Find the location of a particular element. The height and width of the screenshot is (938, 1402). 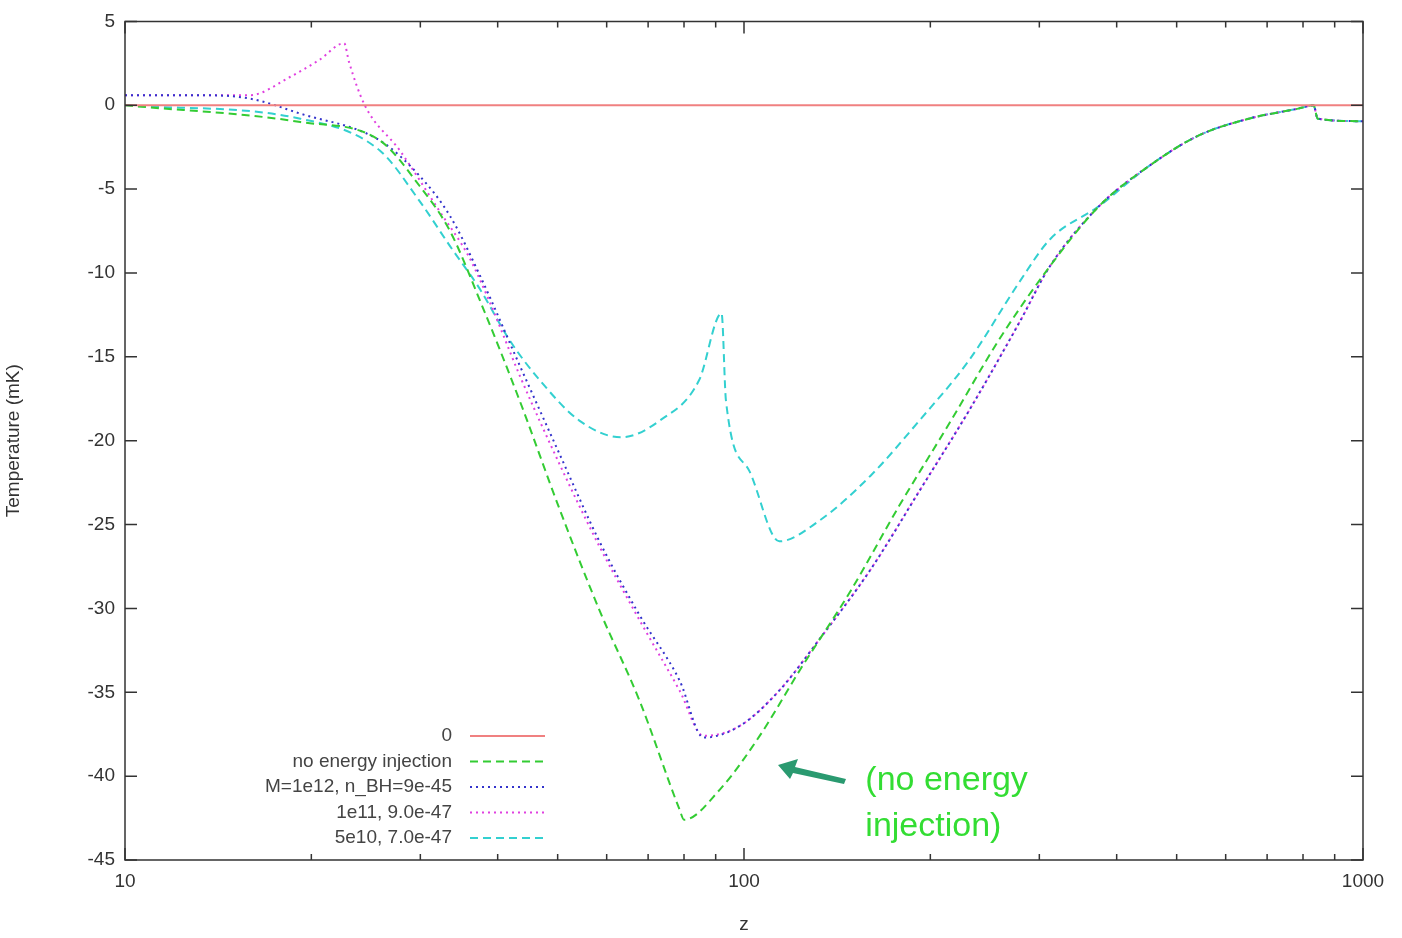

y-tick-label: -30 is located at coordinates (101, 607).